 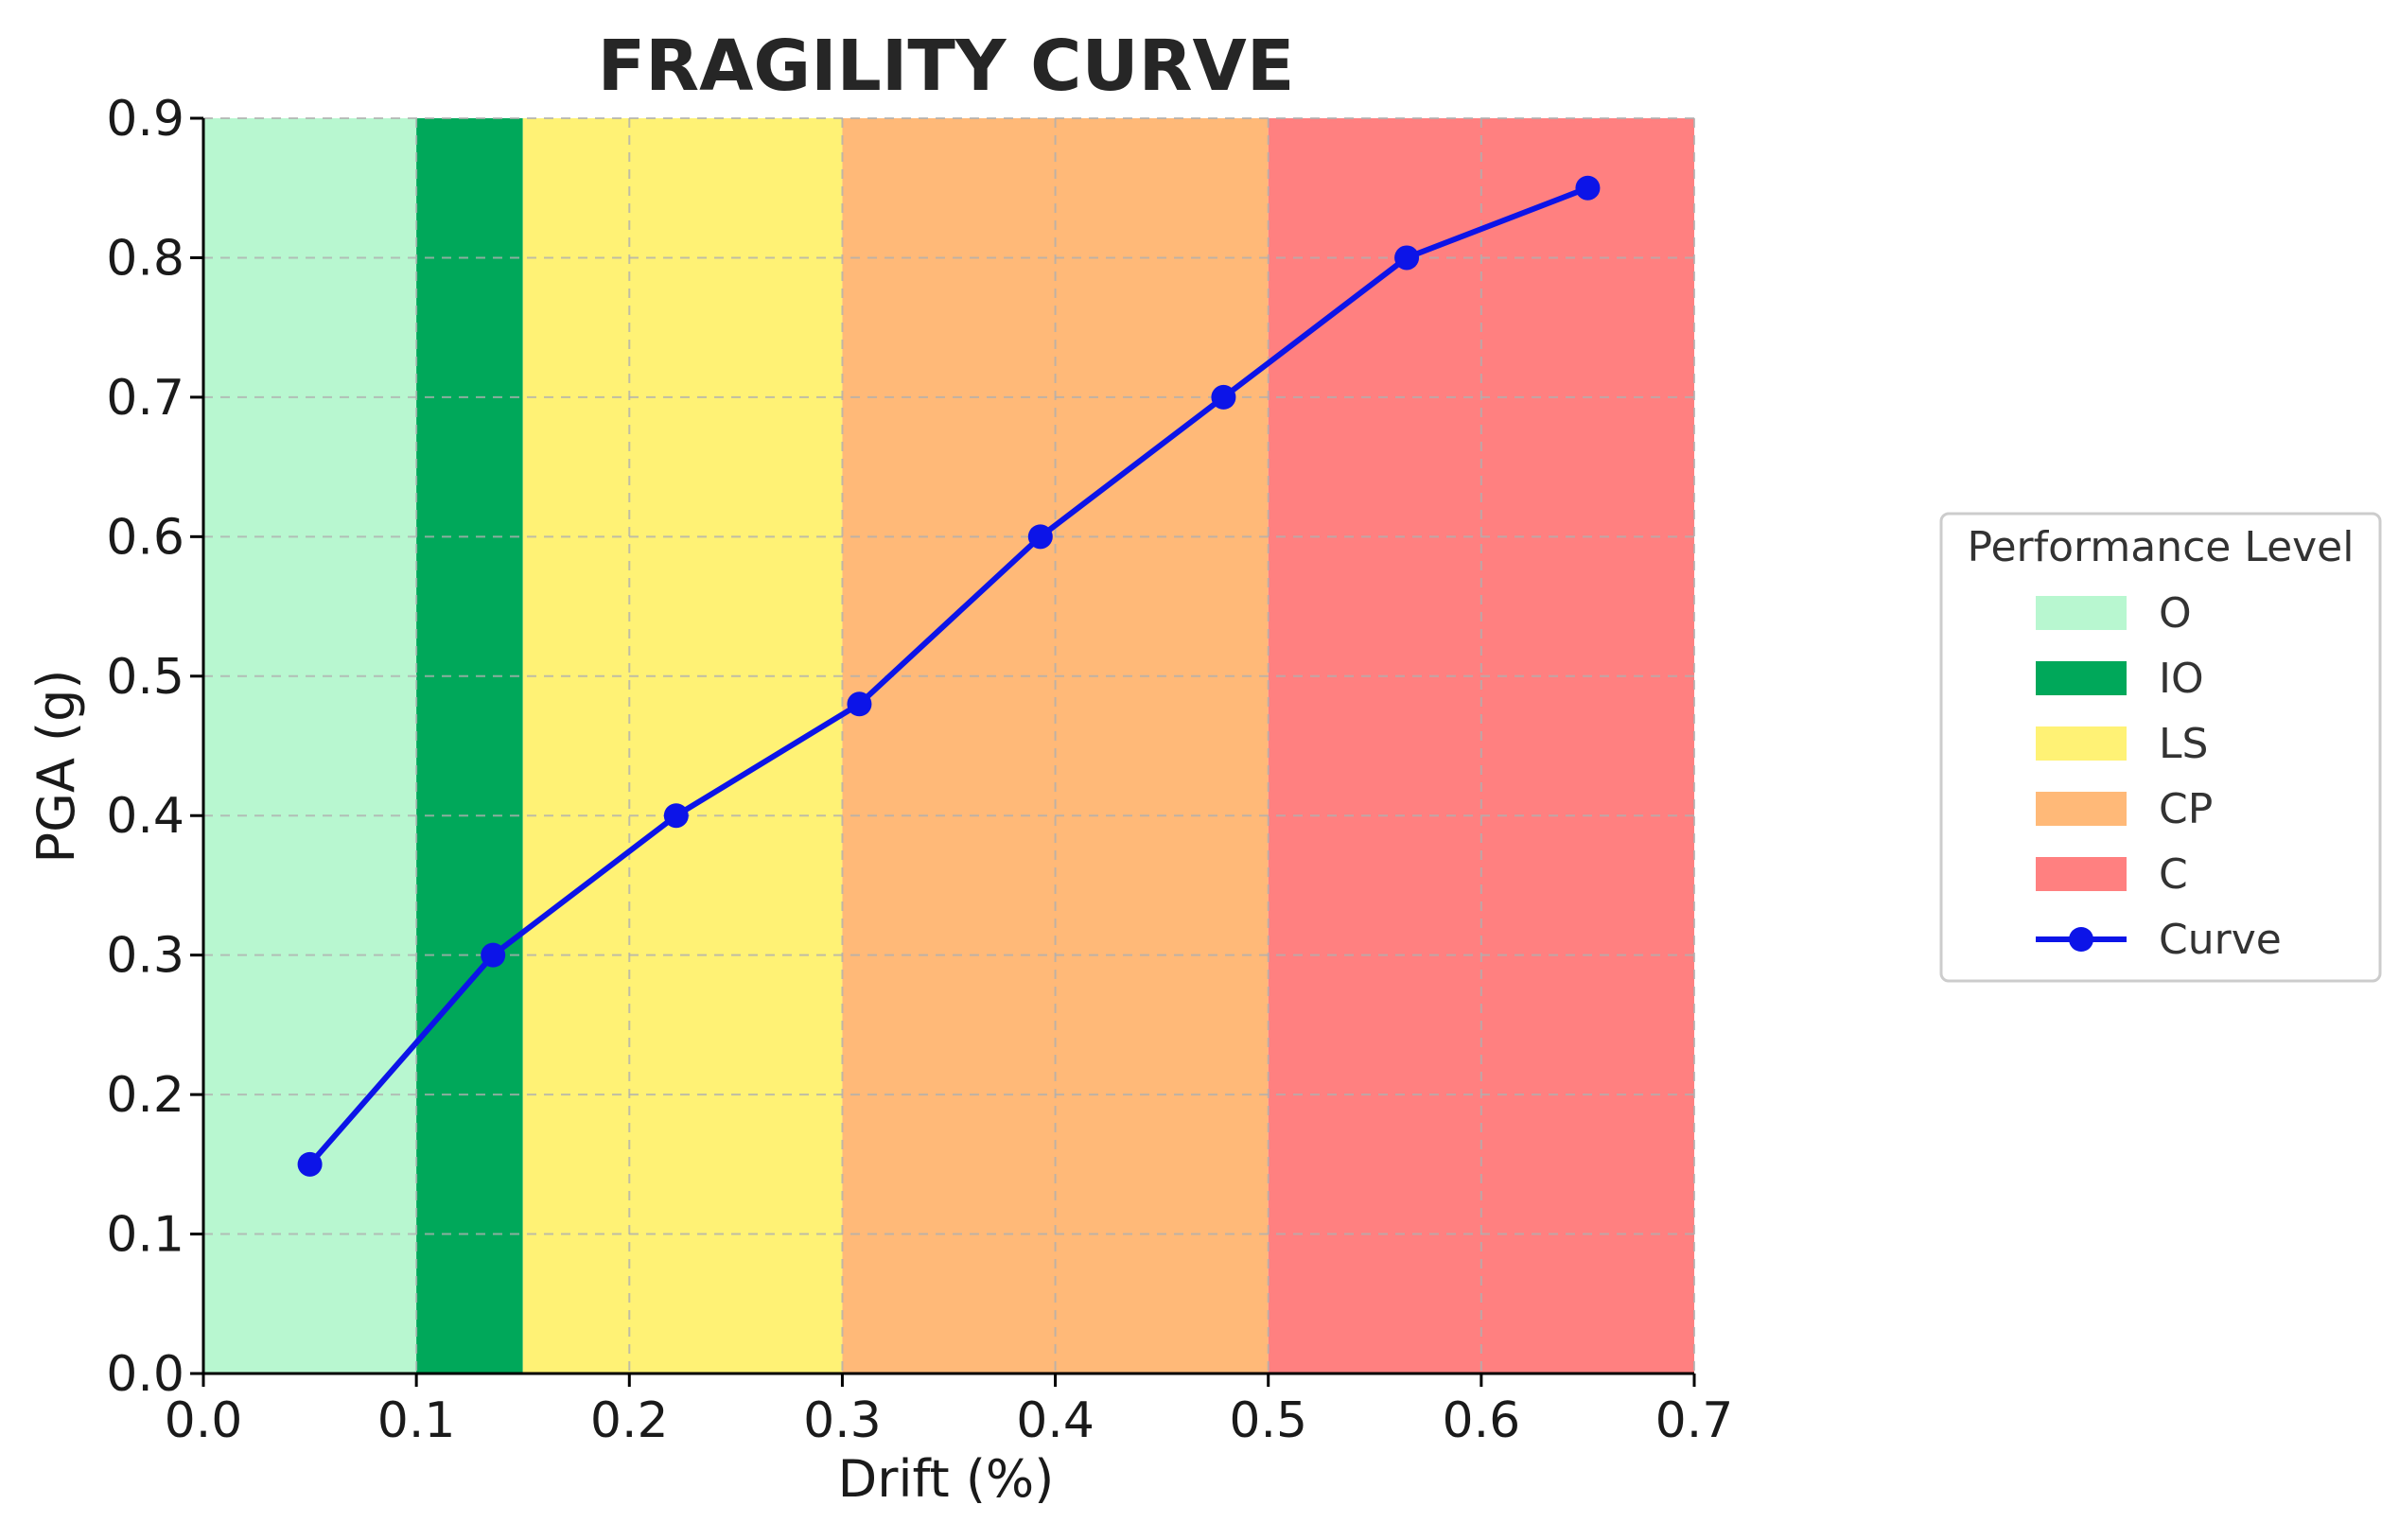 What do you see at coordinates (470, 746) in the screenshot?
I see `band-io` at bounding box center [470, 746].